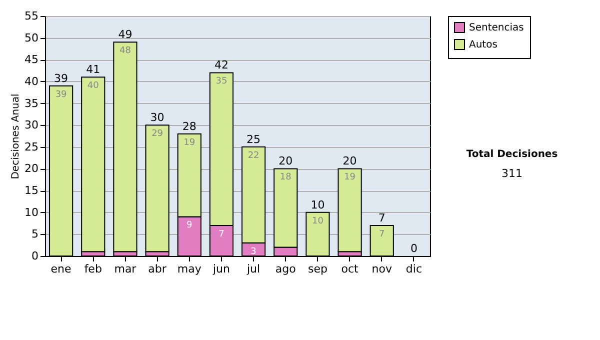 The width and height of the screenshot is (600, 340). What do you see at coordinates (189, 126) in the screenshot?
I see `total-label: 28` at bounding box center [189, 126].